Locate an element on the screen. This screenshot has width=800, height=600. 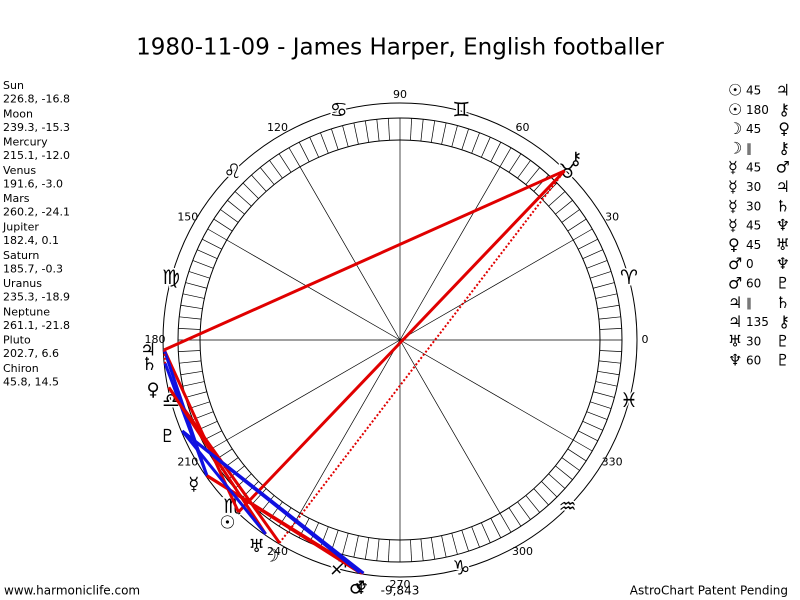
degree-label: 60 is located at coordinates (523, 127).